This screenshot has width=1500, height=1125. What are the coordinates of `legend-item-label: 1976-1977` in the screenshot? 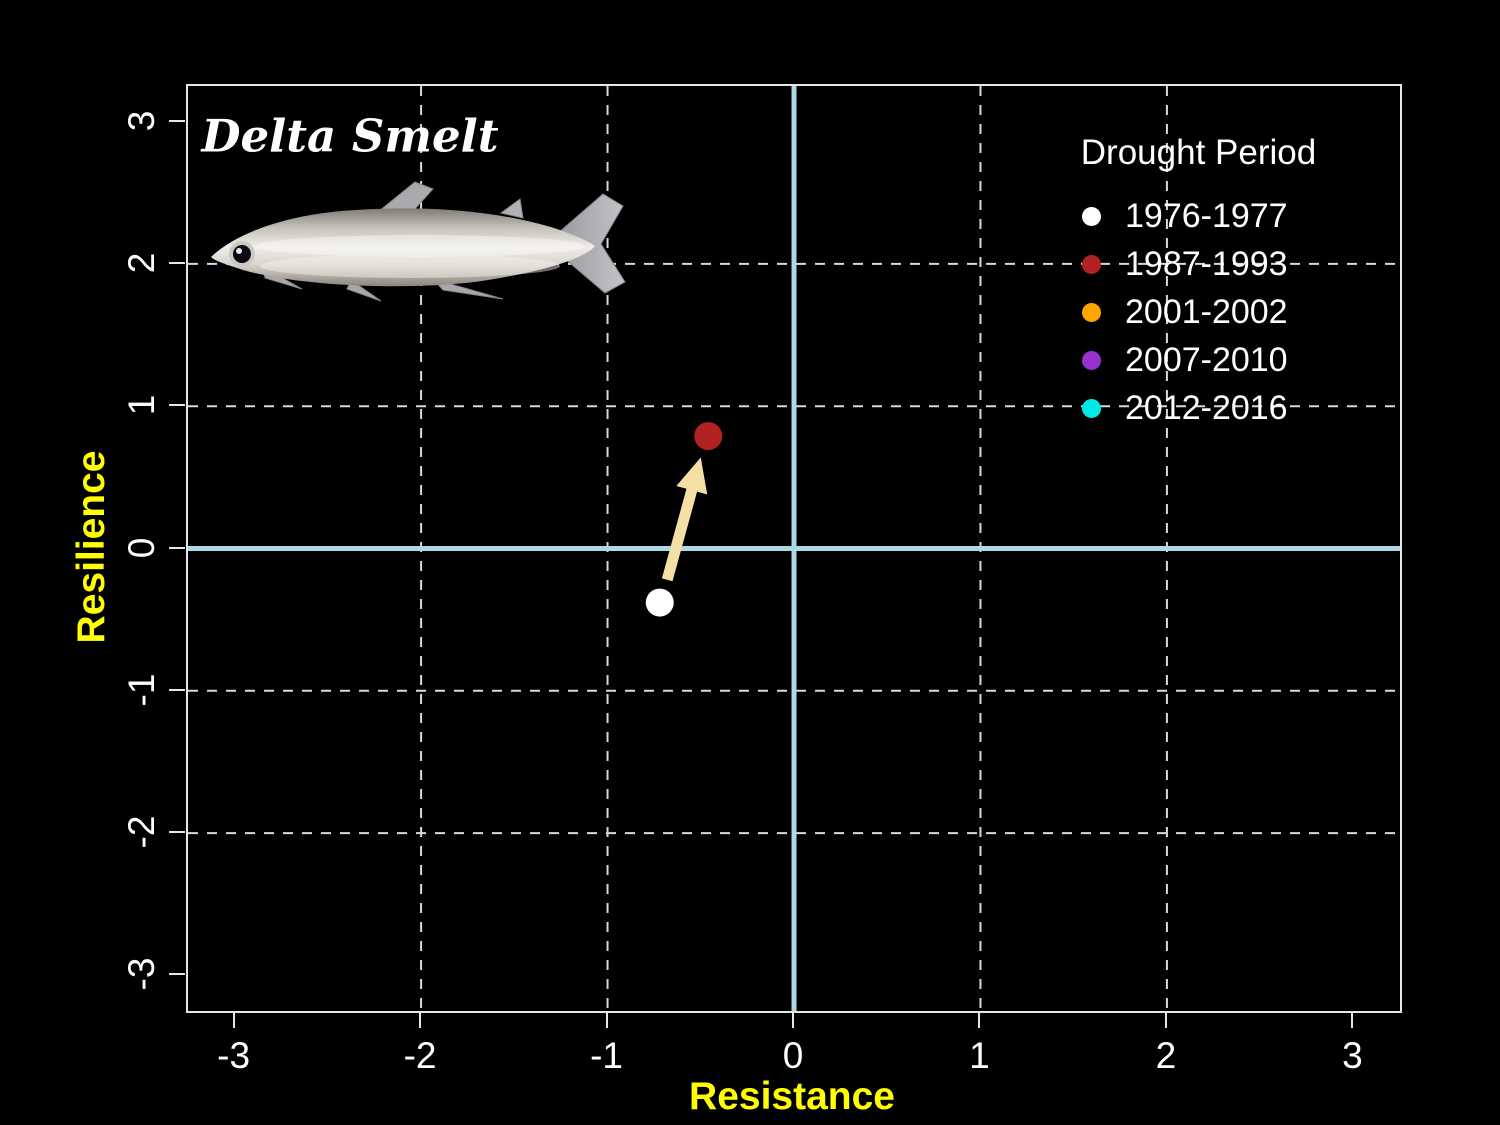 It's located at (1206, 215).